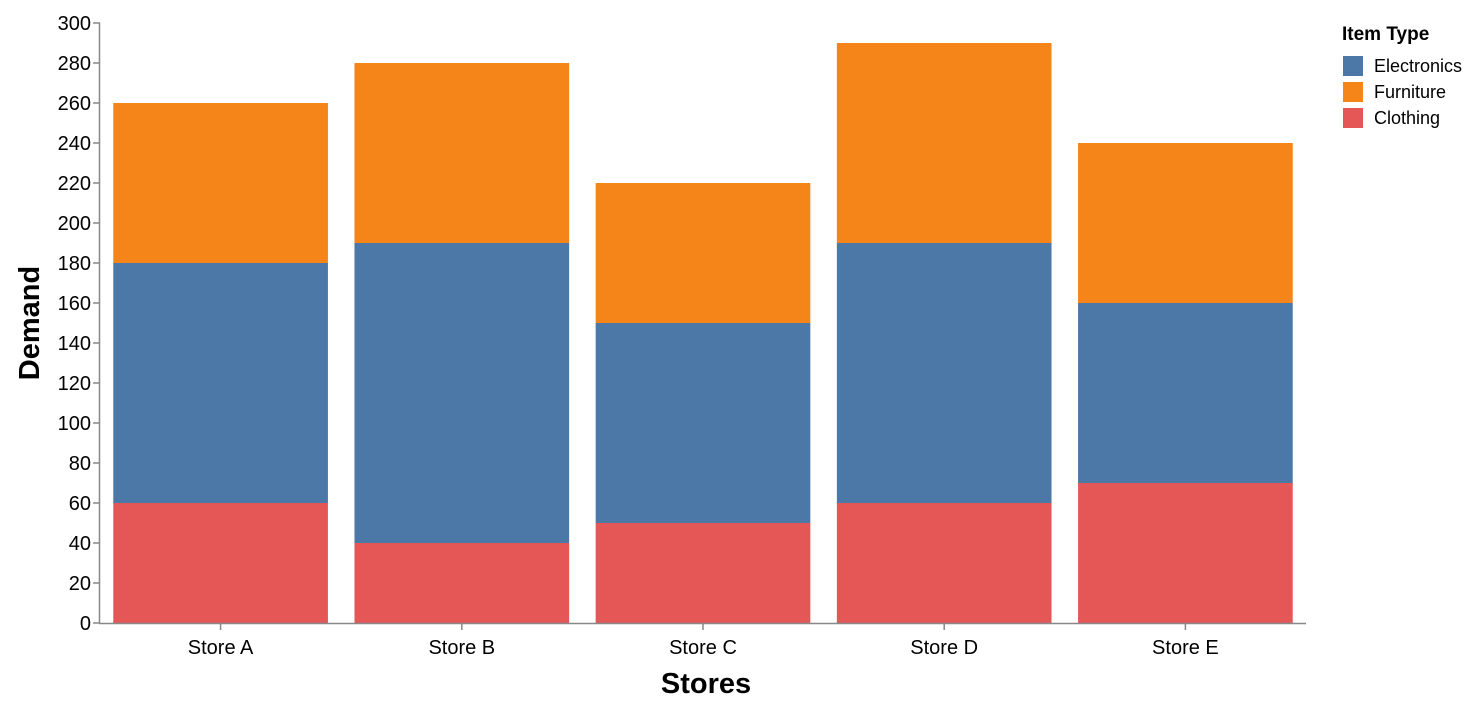 This screenshot has width=1482, height=708. I want to click on y-tick-label: 140, so click(74, 344).